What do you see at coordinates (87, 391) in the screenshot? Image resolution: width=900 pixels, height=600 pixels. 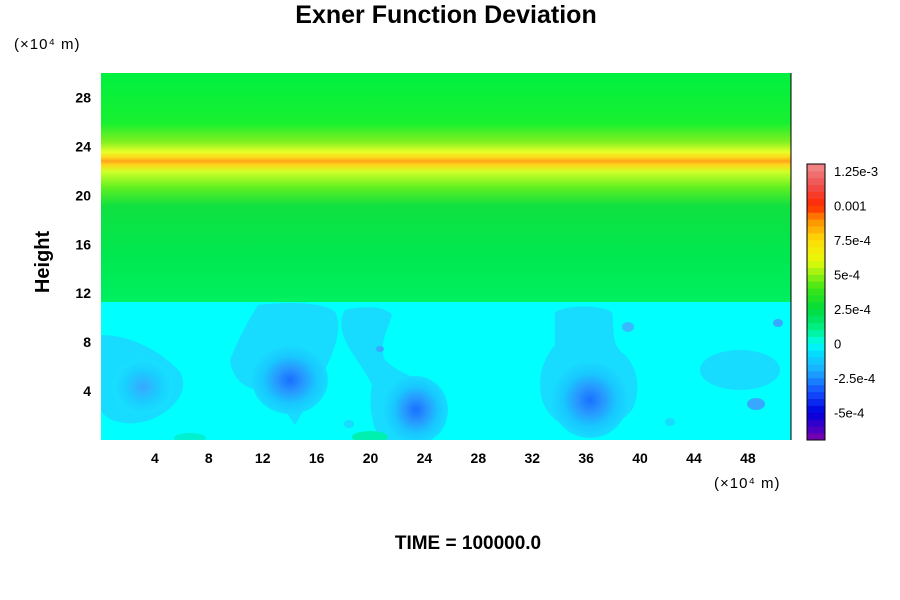 I see `y-tick-label: 4` at bounding box center [87, 391].